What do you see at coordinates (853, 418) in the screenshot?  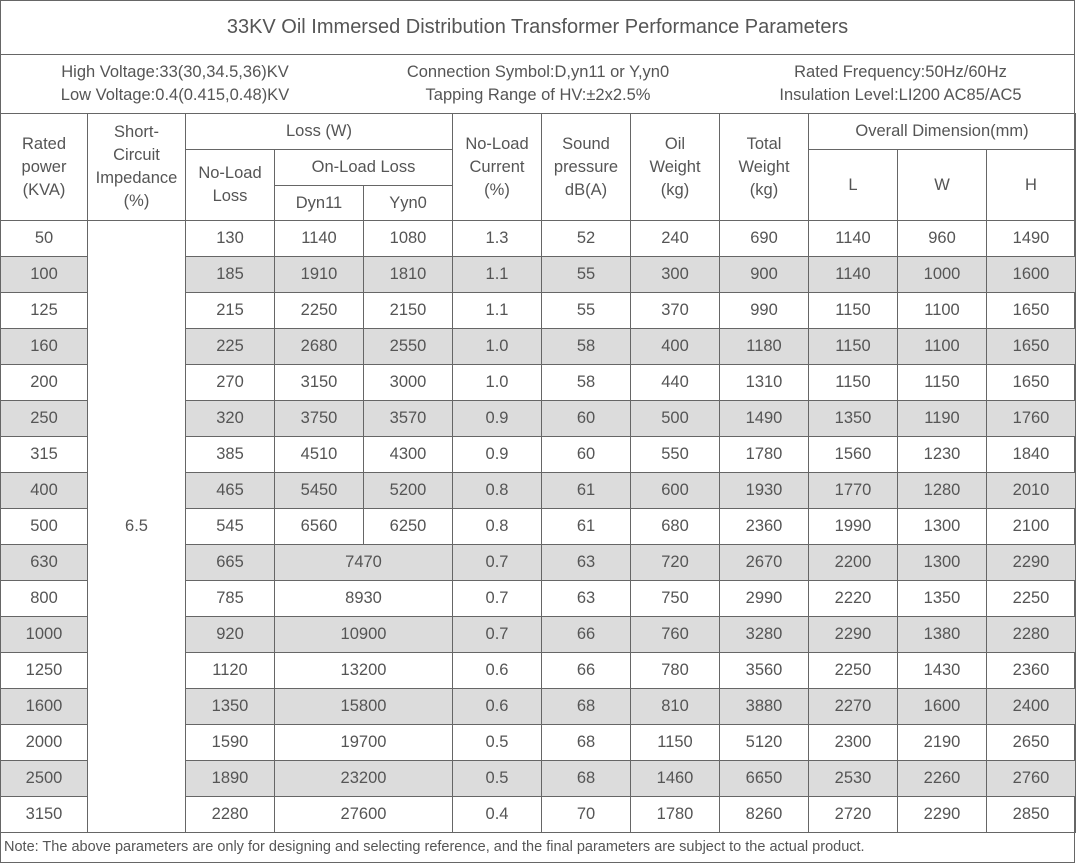 I see `cell-dimension-l: 1350` at bounding box center [853, 418].